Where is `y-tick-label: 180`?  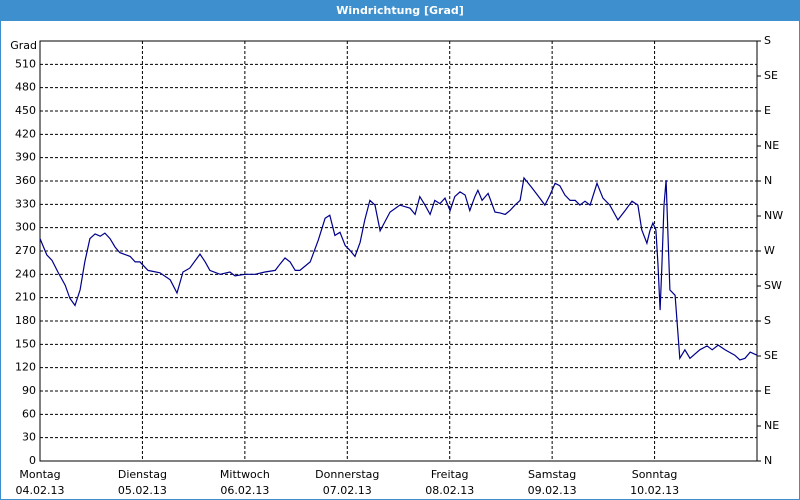 y-tick-label: 180 is located at coordinates (25, 320).